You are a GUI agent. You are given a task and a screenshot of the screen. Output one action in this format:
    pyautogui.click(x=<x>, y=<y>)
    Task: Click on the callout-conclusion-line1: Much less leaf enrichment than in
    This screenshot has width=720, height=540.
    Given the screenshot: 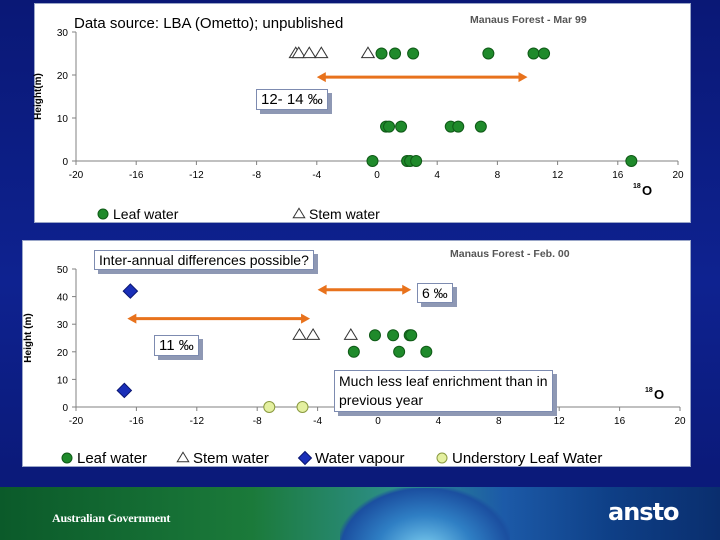 What is the action you would take?
    pyautogui.click(x=443, y=381)
    